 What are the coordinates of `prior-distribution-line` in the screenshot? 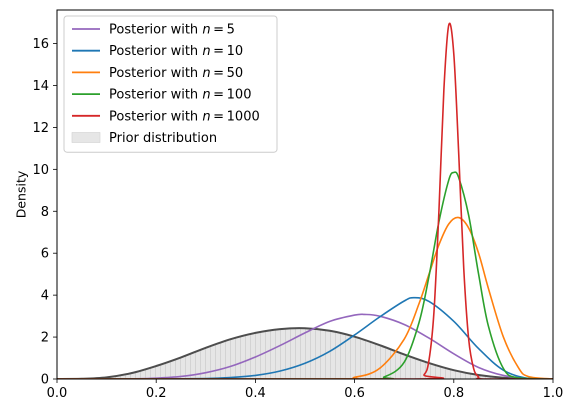 It's located at (305, 353).